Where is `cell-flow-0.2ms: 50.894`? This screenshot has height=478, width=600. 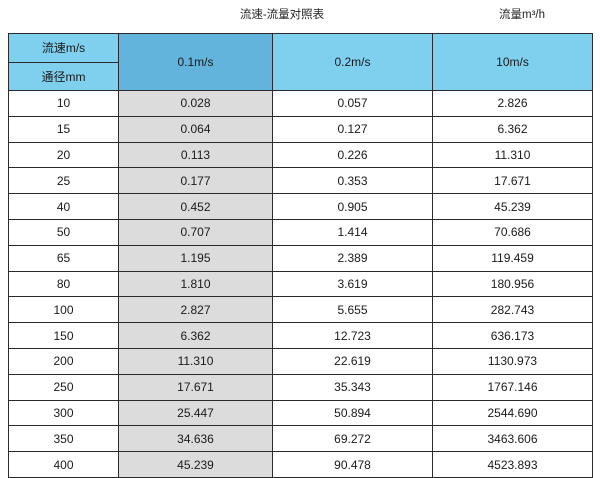 cell-flow-0.2ms: 50.894 is located at coordinates (352, 413).